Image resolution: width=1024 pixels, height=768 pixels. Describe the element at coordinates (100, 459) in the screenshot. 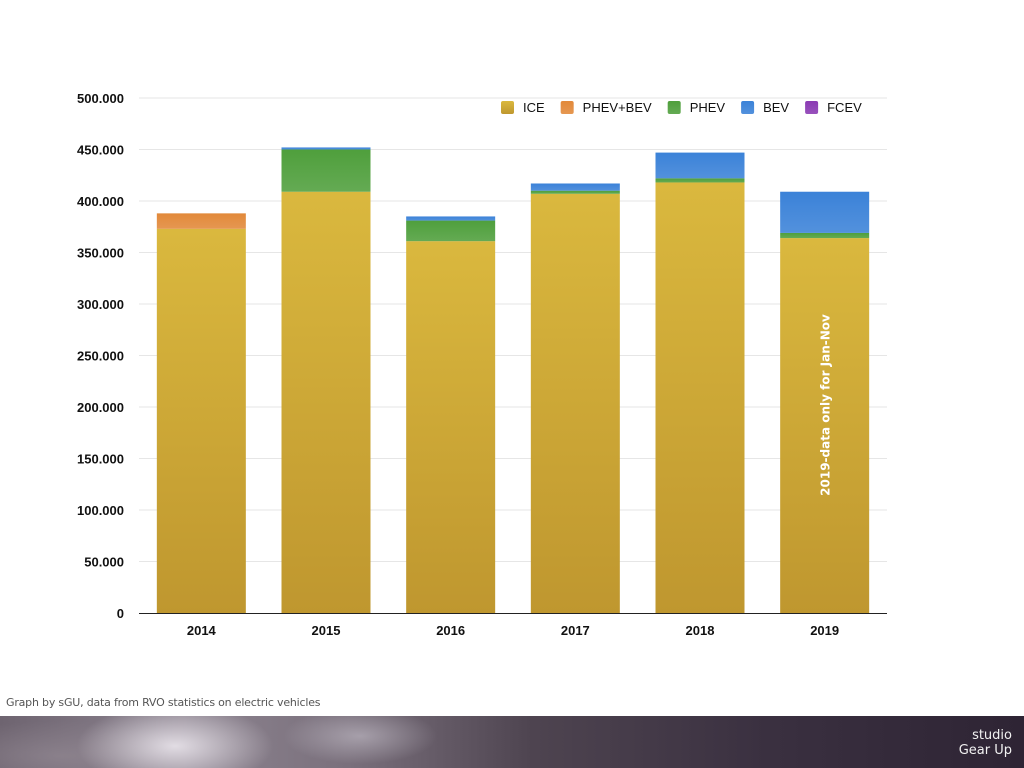

I see `y-tick-label: 150.000` at that location.